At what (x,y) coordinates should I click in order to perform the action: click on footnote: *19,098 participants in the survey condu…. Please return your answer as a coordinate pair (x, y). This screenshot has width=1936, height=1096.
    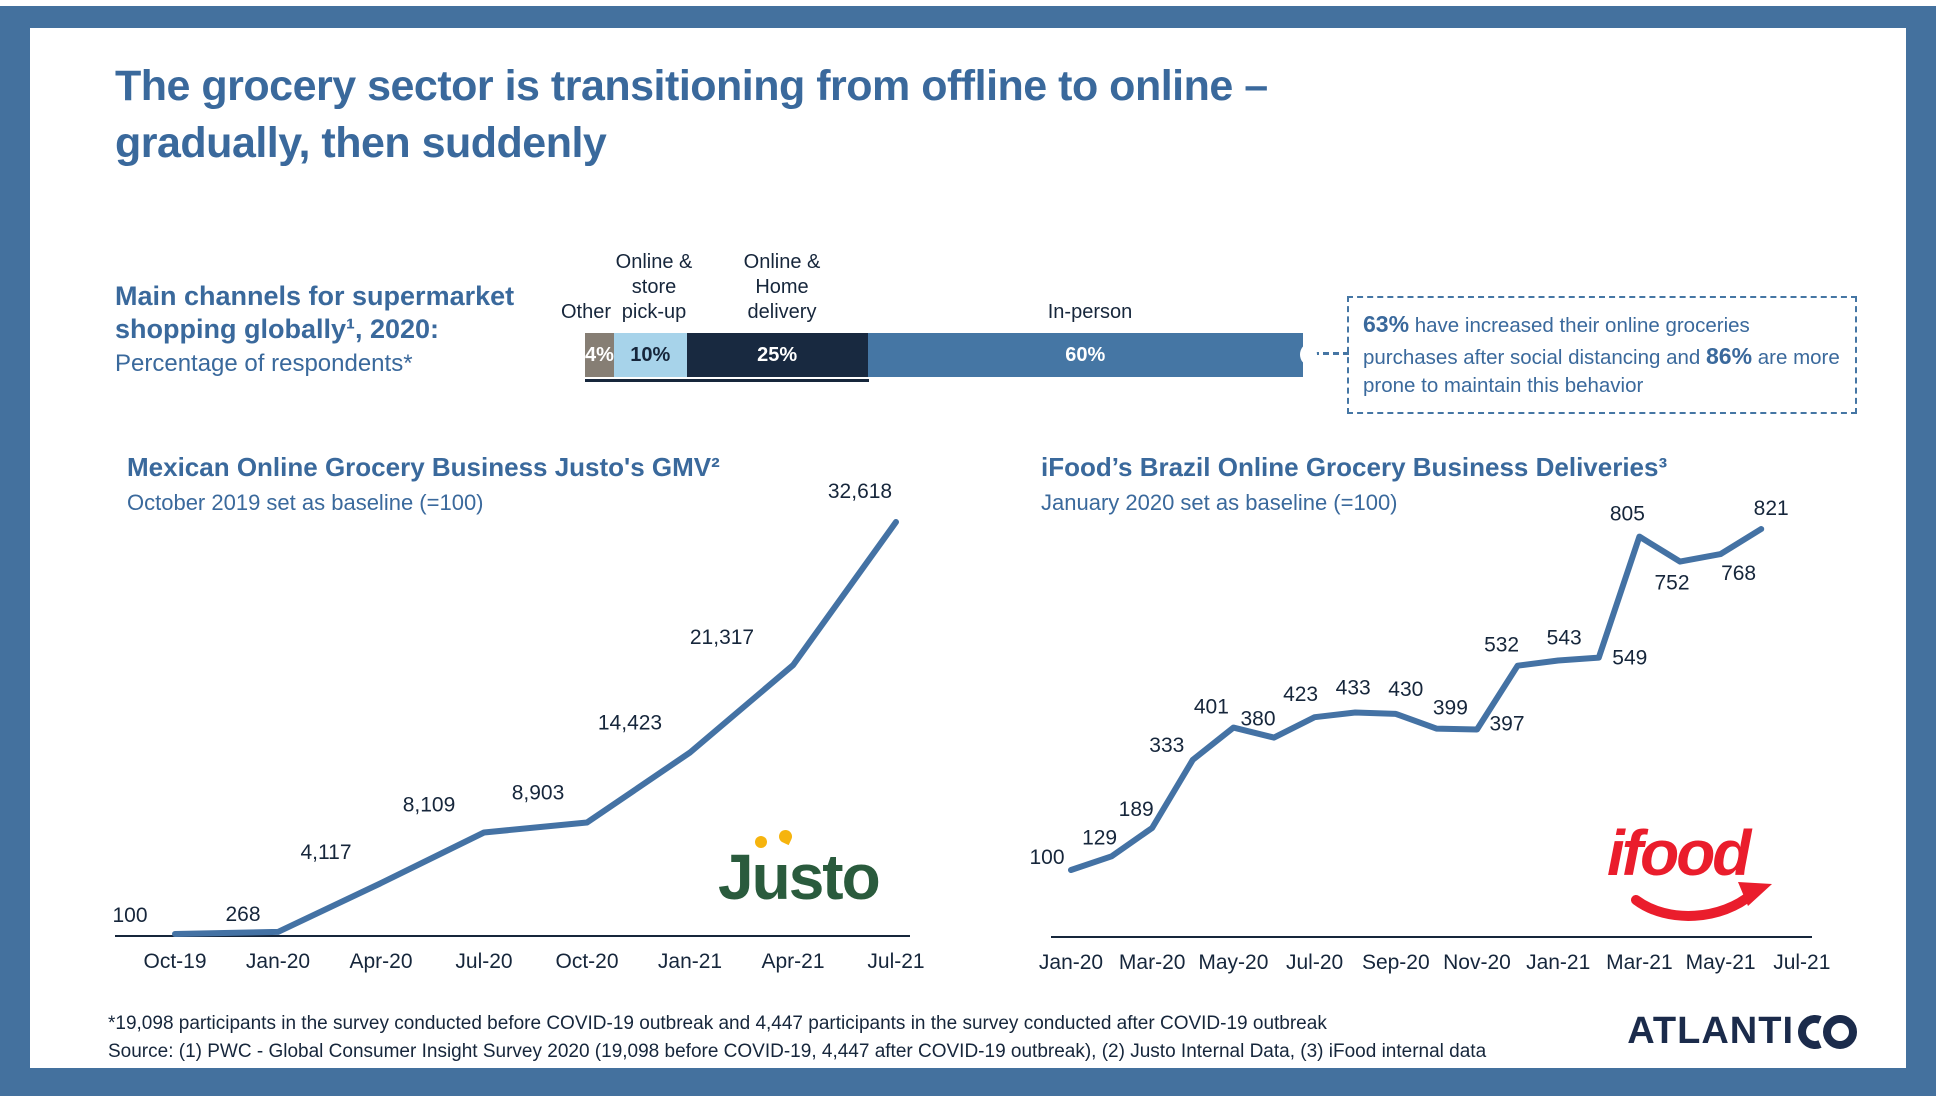
    Looking at the image, I should click on (717, 1023).